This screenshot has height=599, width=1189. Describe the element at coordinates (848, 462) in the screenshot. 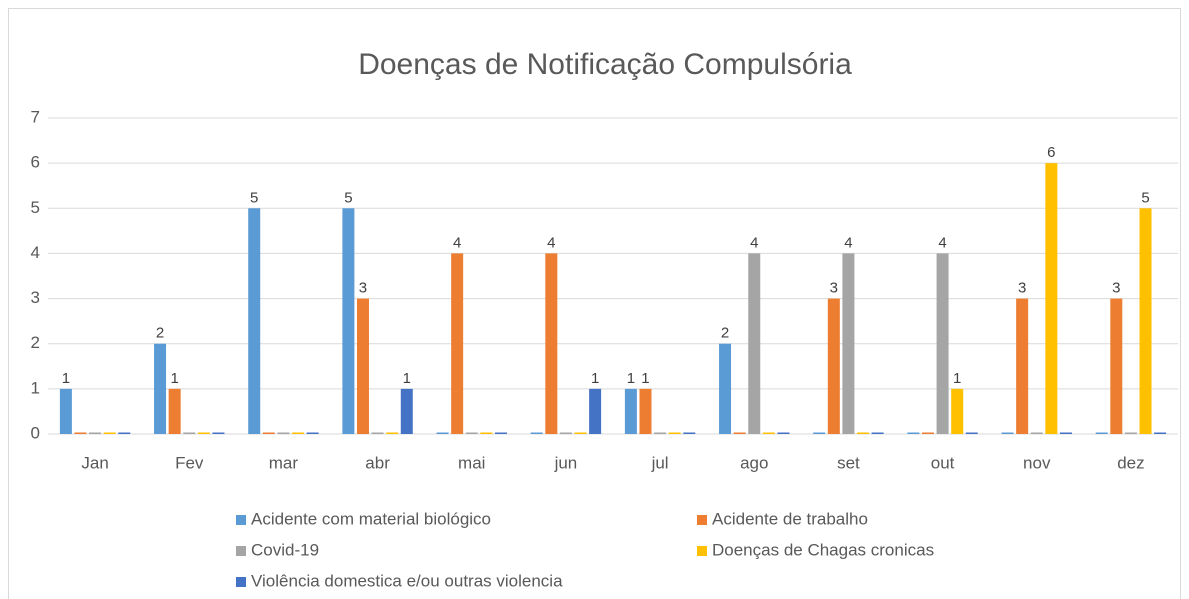

I see `x-tick-label: set` at that location.